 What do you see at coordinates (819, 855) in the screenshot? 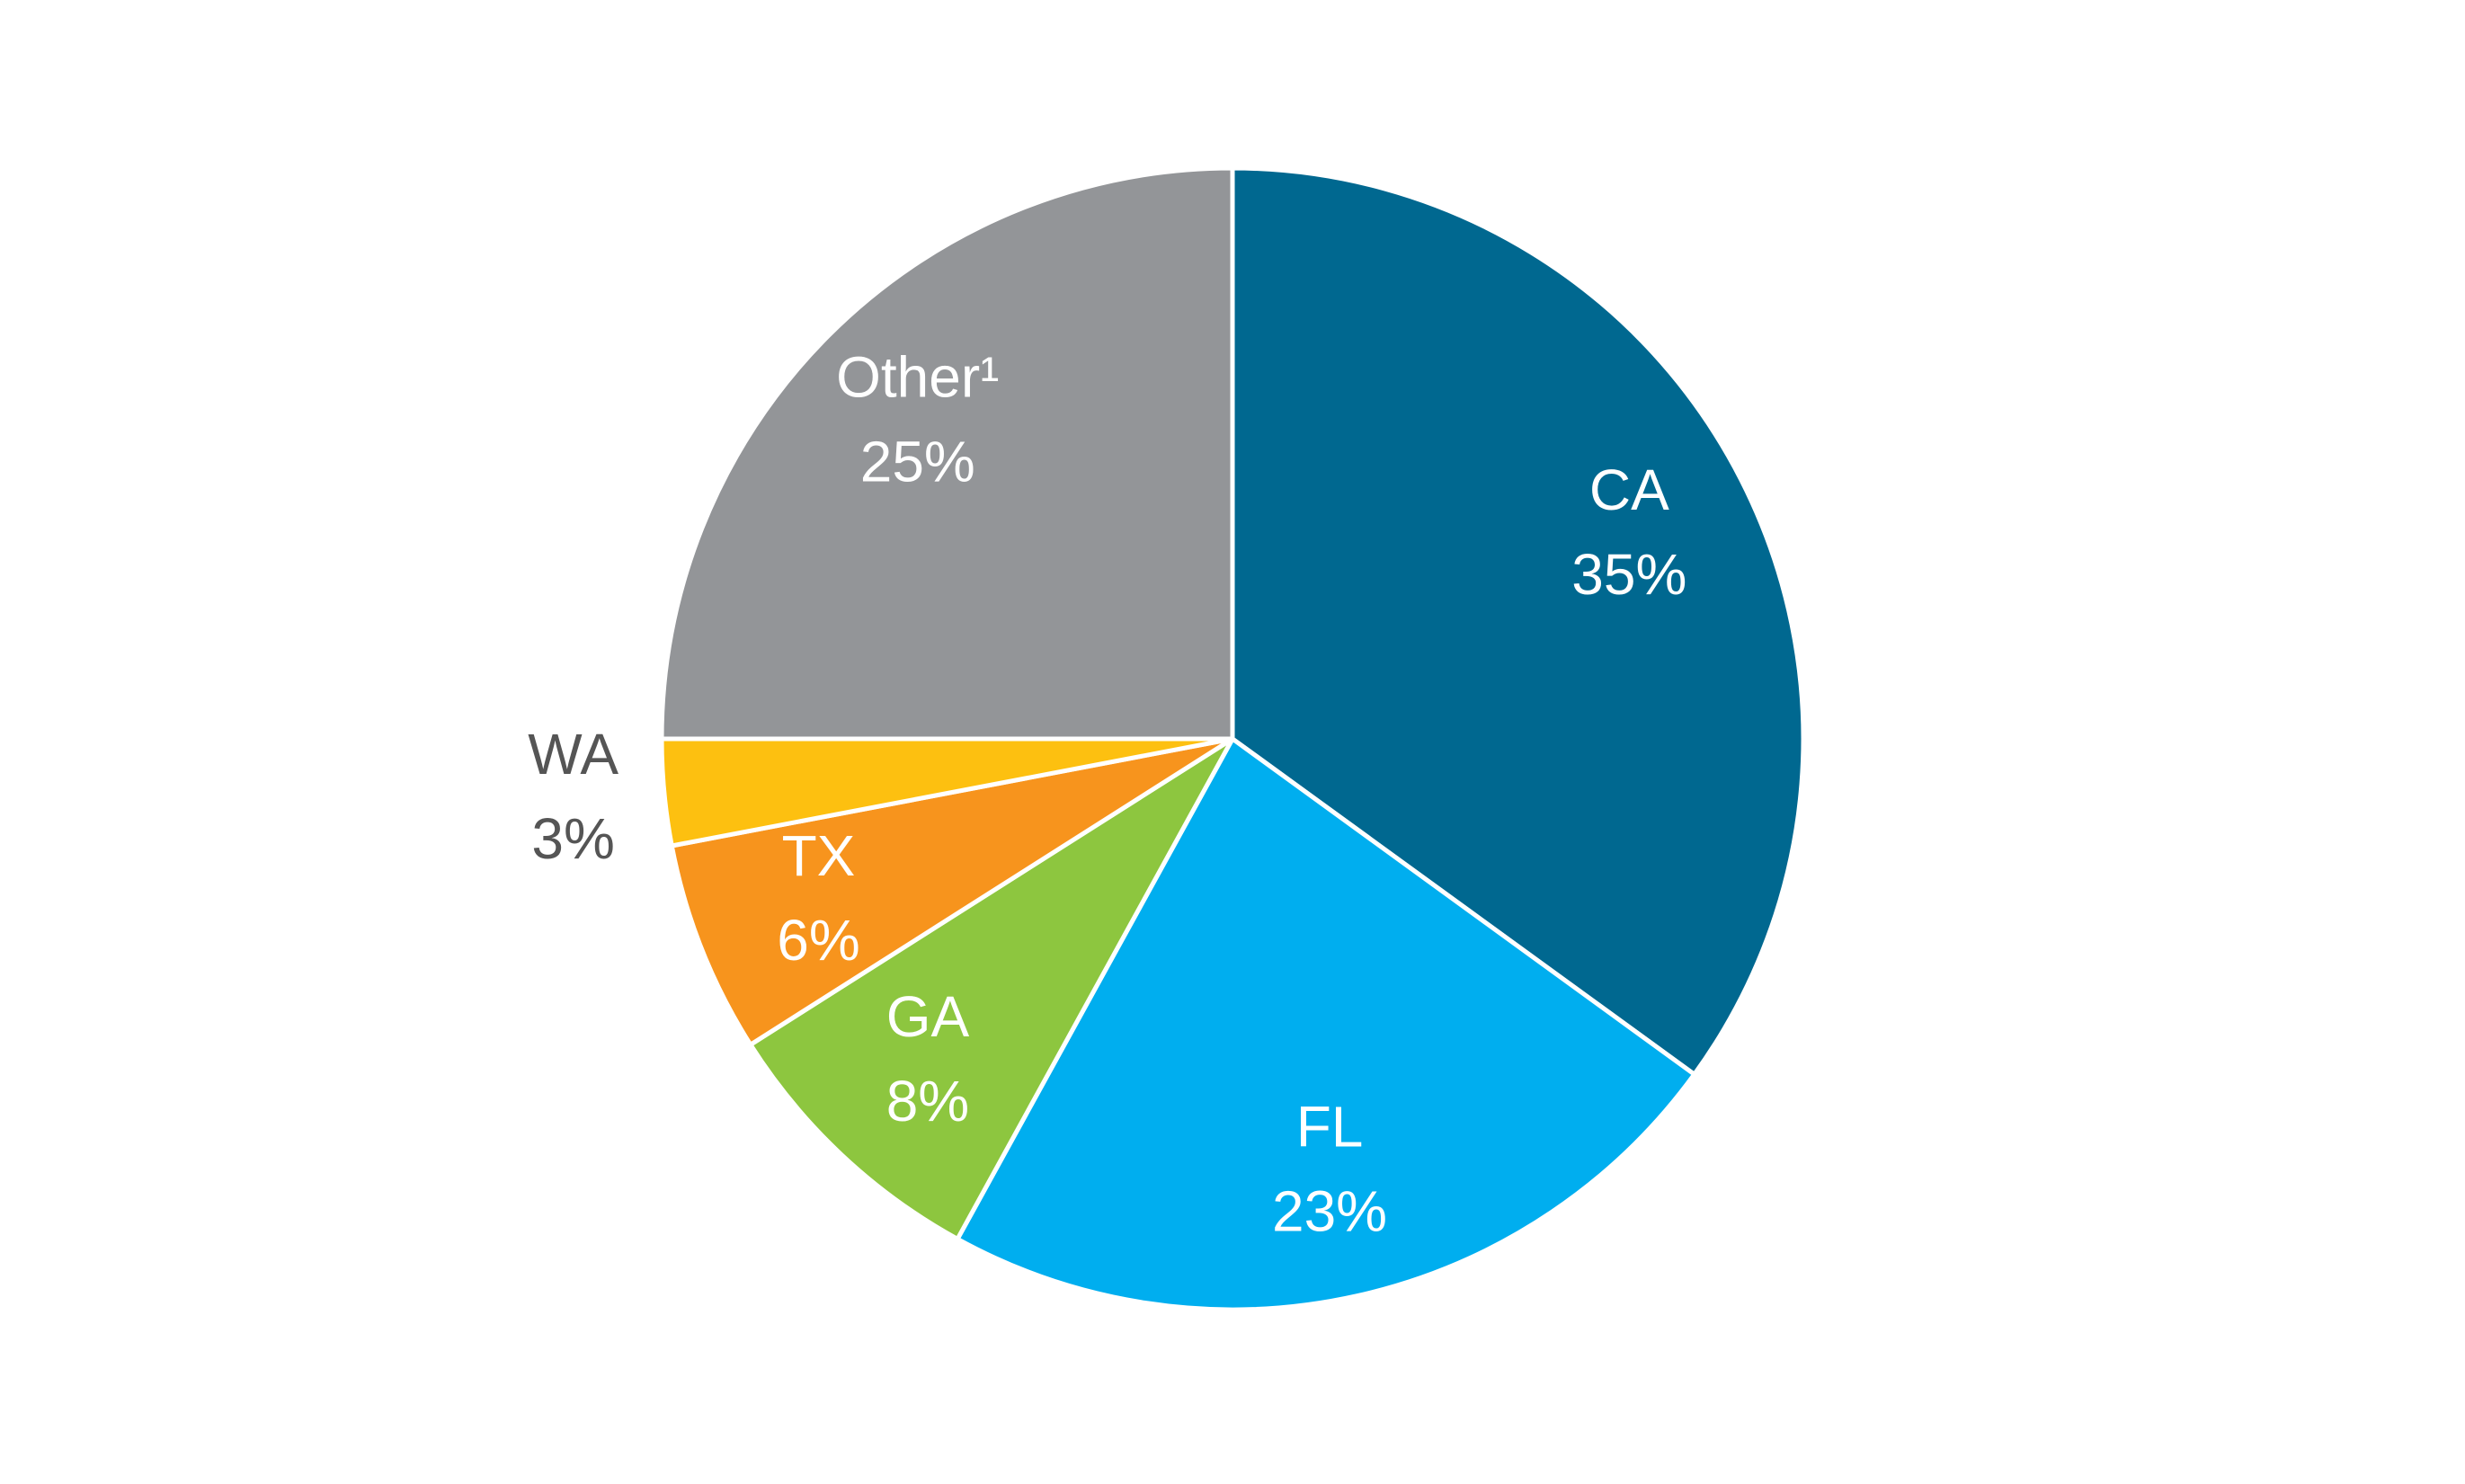
I see `slice-label: TX` at bounding box center [819, 855].